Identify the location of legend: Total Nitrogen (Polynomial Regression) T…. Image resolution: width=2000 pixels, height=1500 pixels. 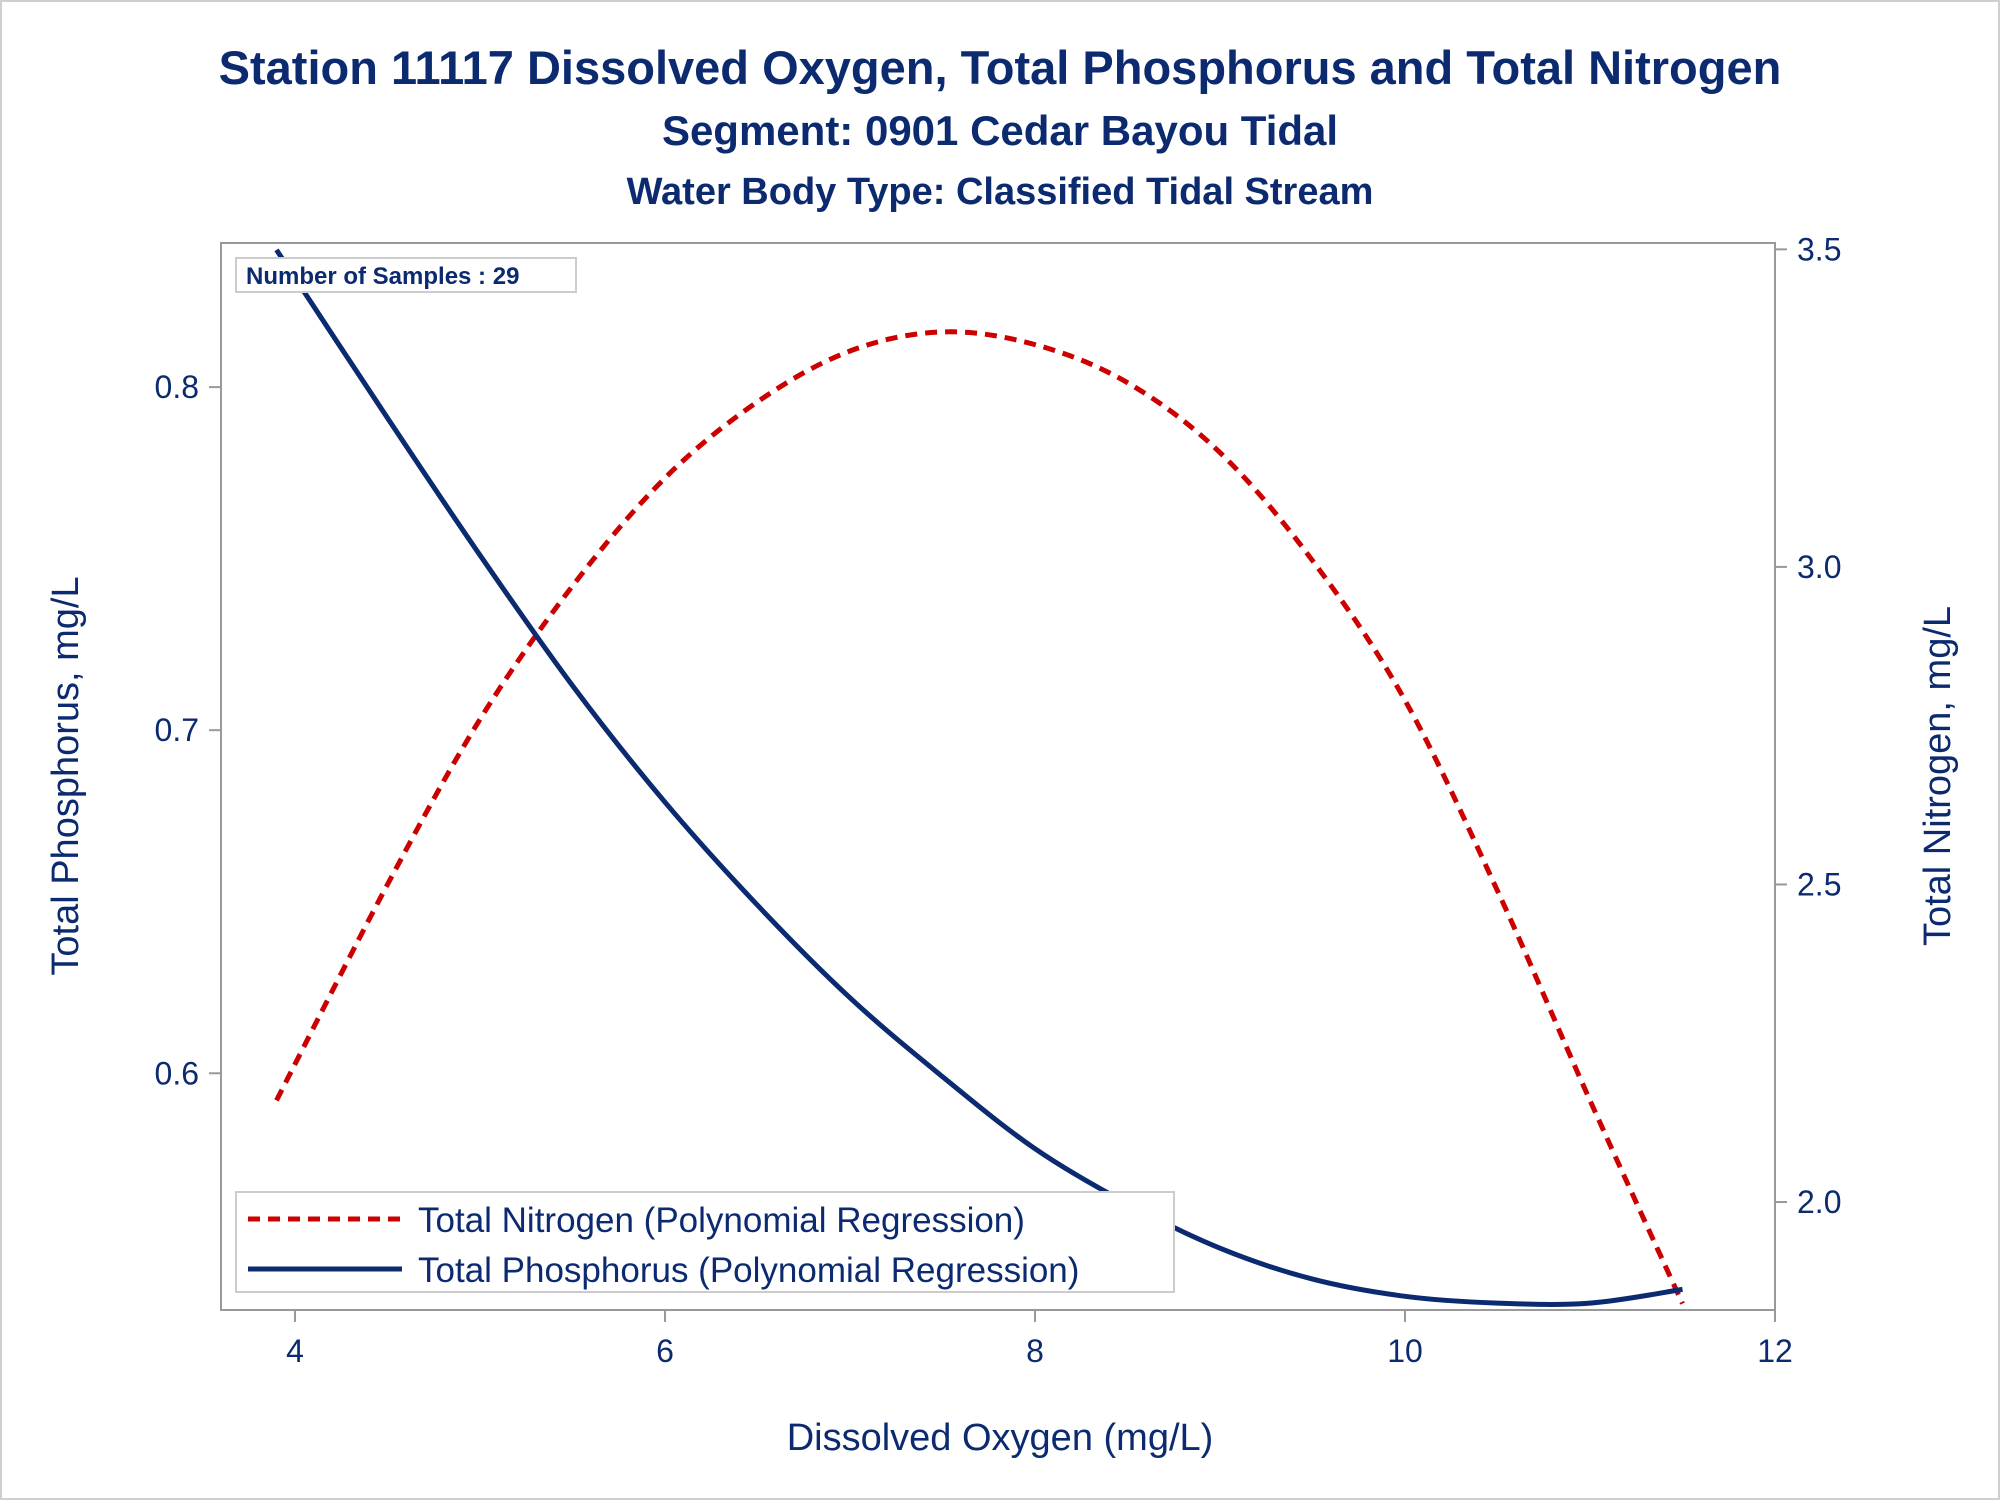
(705, 1242).